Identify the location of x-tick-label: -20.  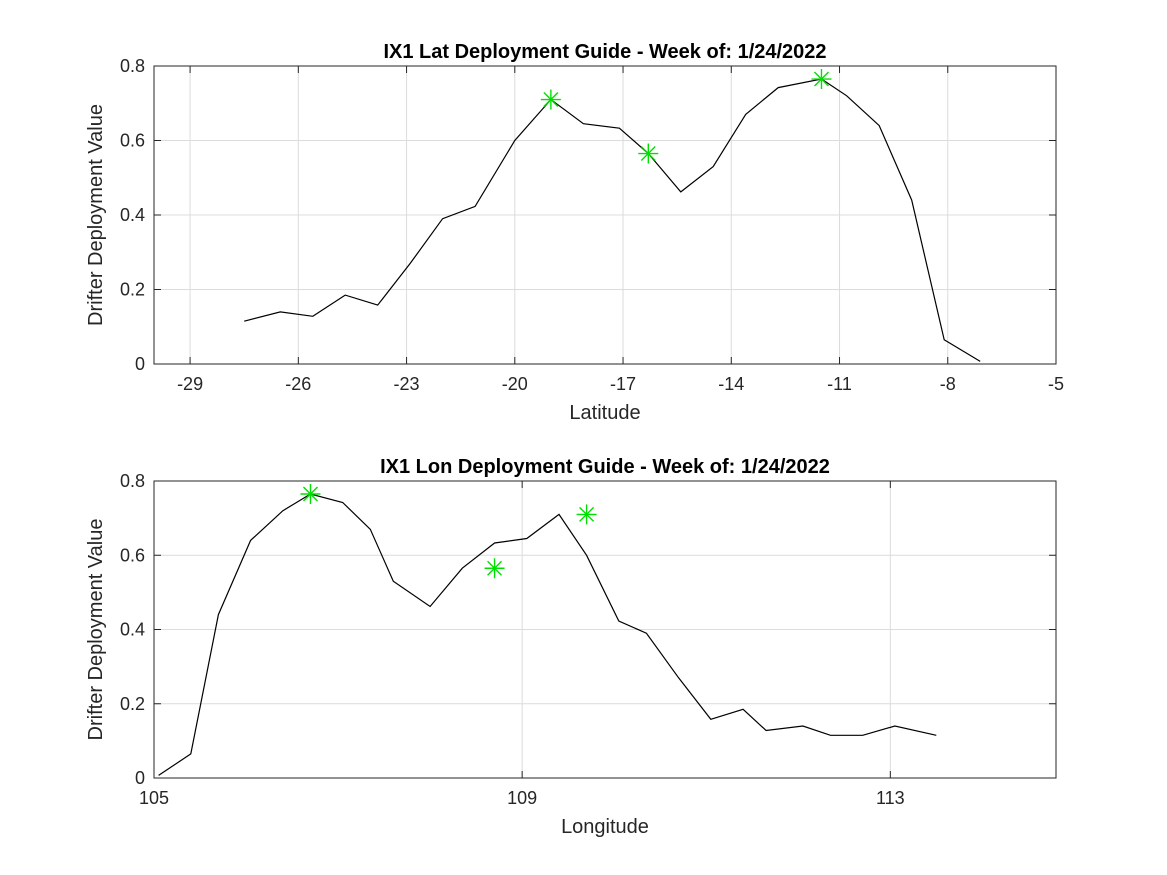
(515, 384).